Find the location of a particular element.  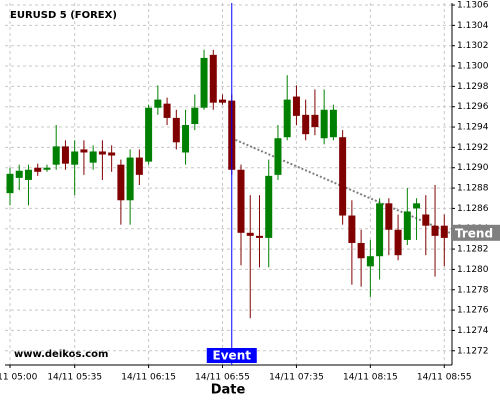

y-tick-label: 1.1306 is located at coordinates (473, 6).